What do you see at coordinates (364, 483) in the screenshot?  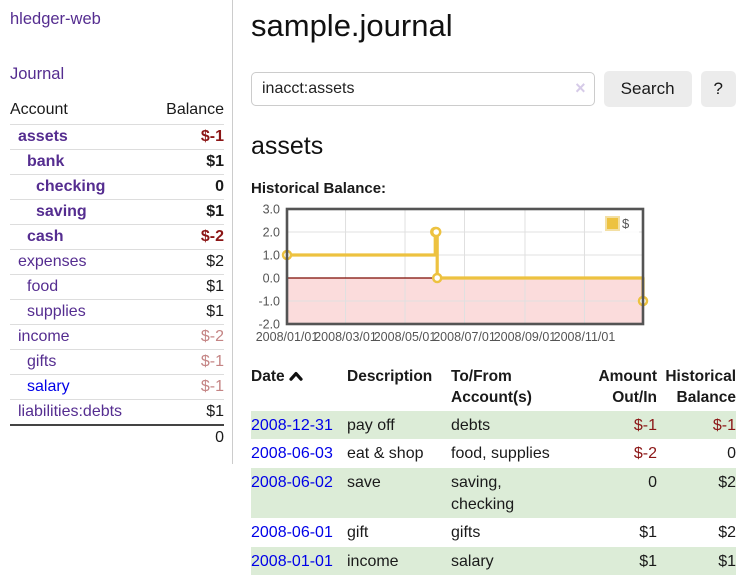 I see `register-description-cell: save` at bounding box center [364, 483].